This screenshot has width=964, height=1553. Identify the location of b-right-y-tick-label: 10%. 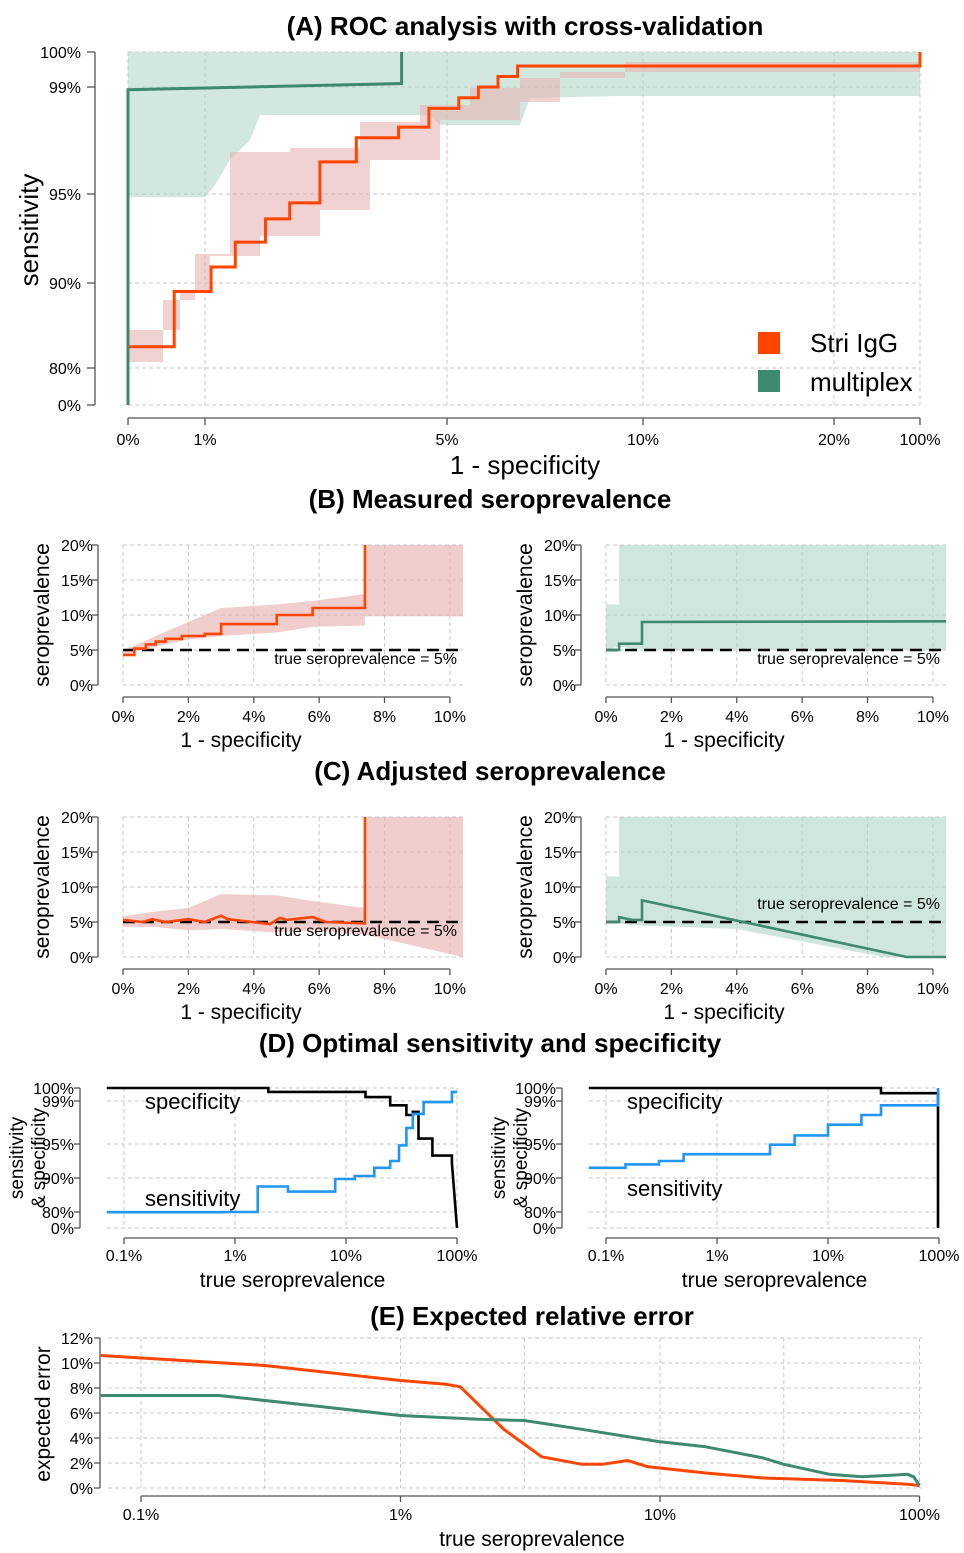
(560, 616).